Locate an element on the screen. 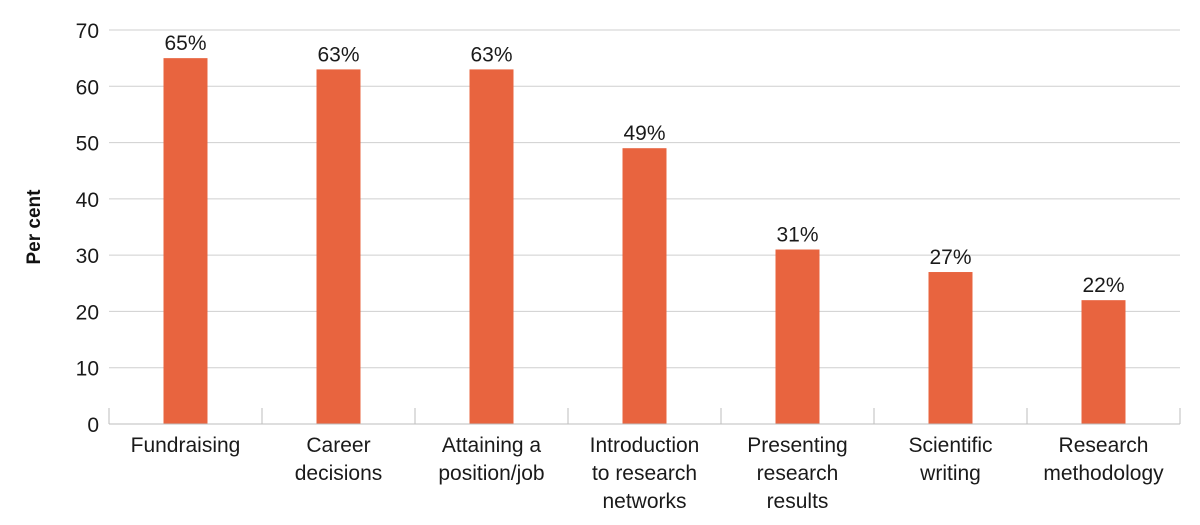 This screenshot has width=1200, height=525. y-tick-label: 70 is located at coordinates (87, 31).